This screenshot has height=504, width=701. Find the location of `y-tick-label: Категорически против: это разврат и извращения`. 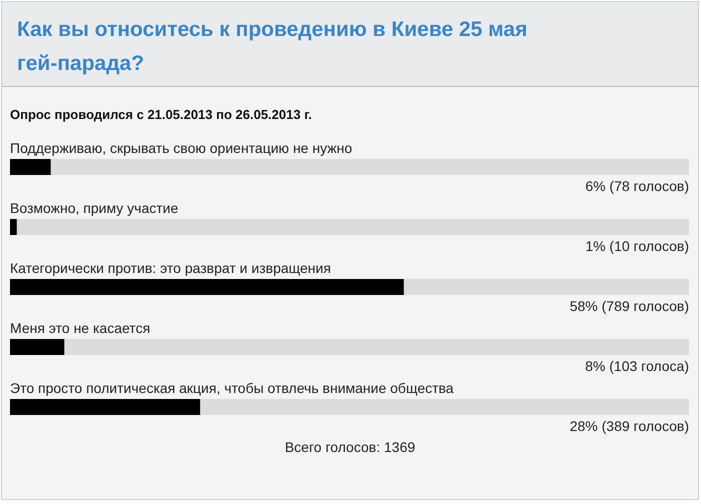

y-tick-label: Категорически против: это разврат и извращения is located at coordinates (170, 268).